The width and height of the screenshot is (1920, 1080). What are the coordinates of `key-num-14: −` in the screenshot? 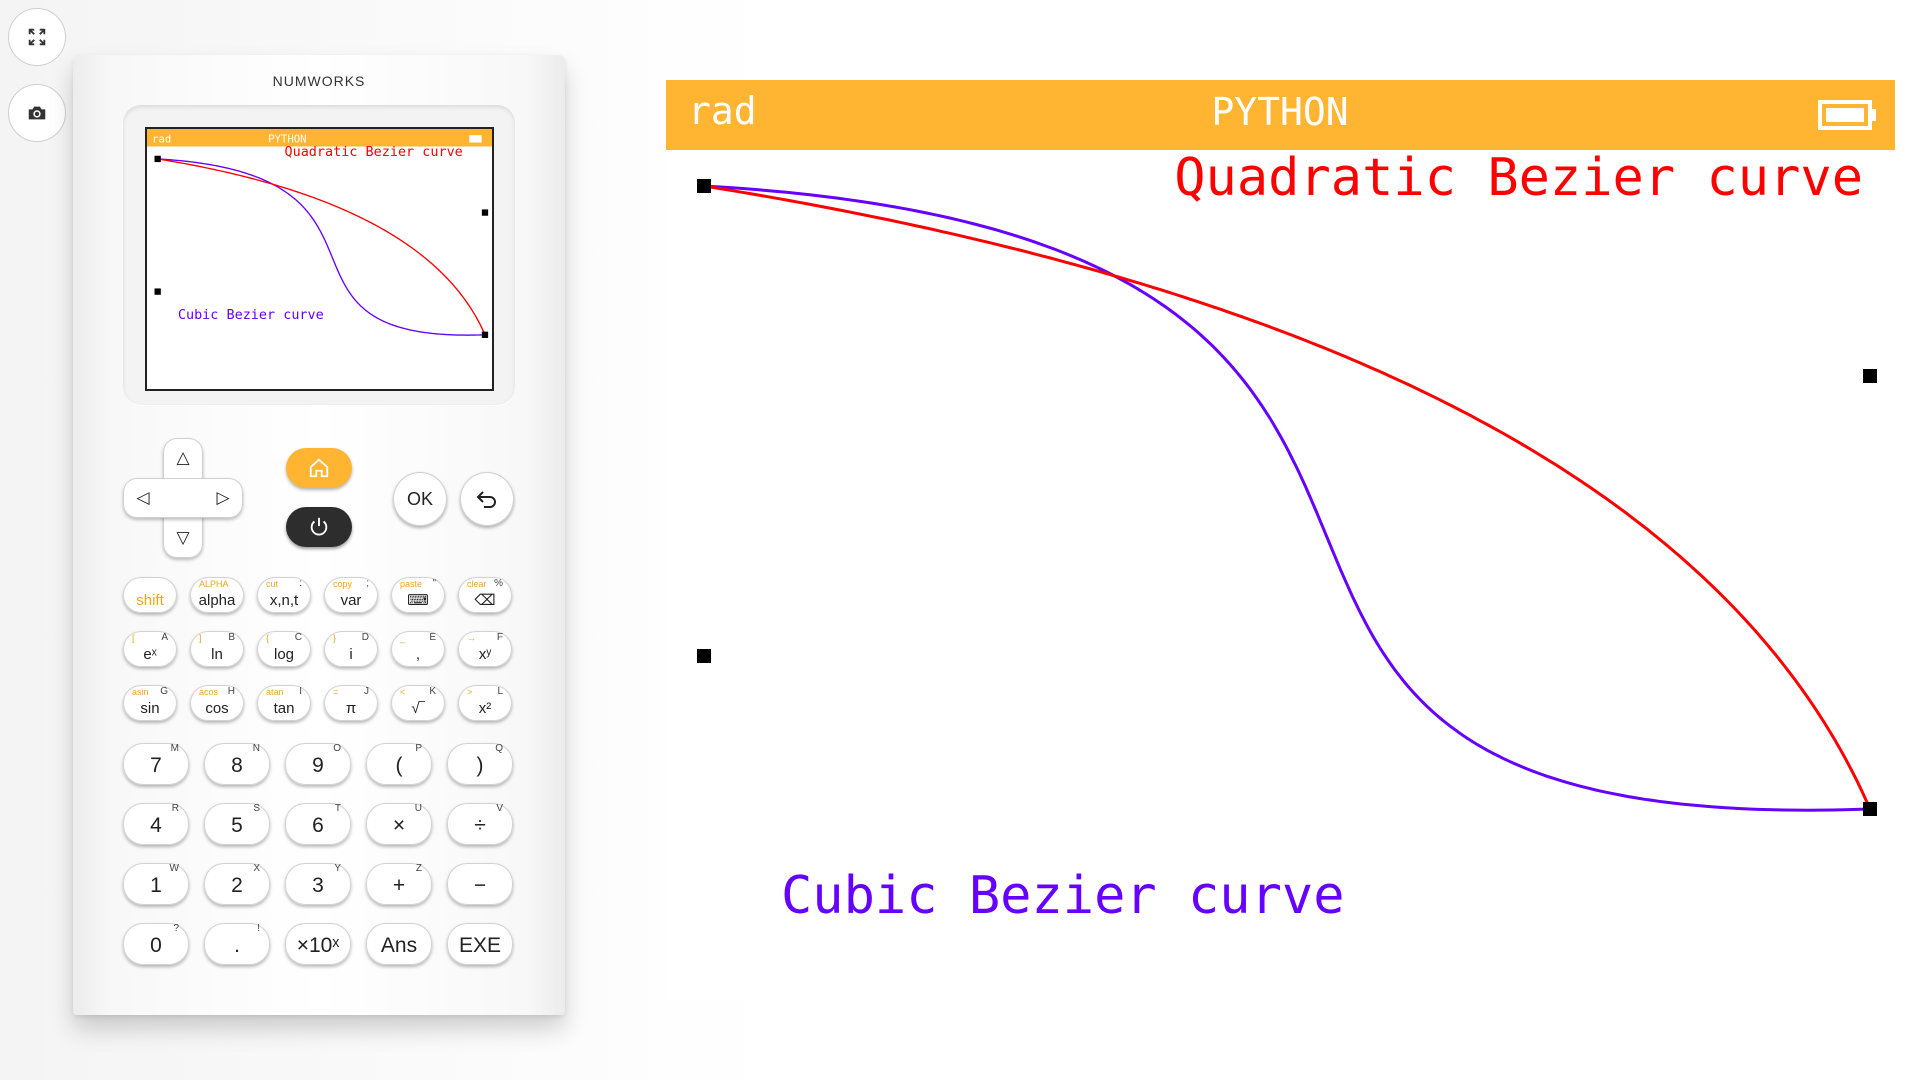 It's located at (480, 884).